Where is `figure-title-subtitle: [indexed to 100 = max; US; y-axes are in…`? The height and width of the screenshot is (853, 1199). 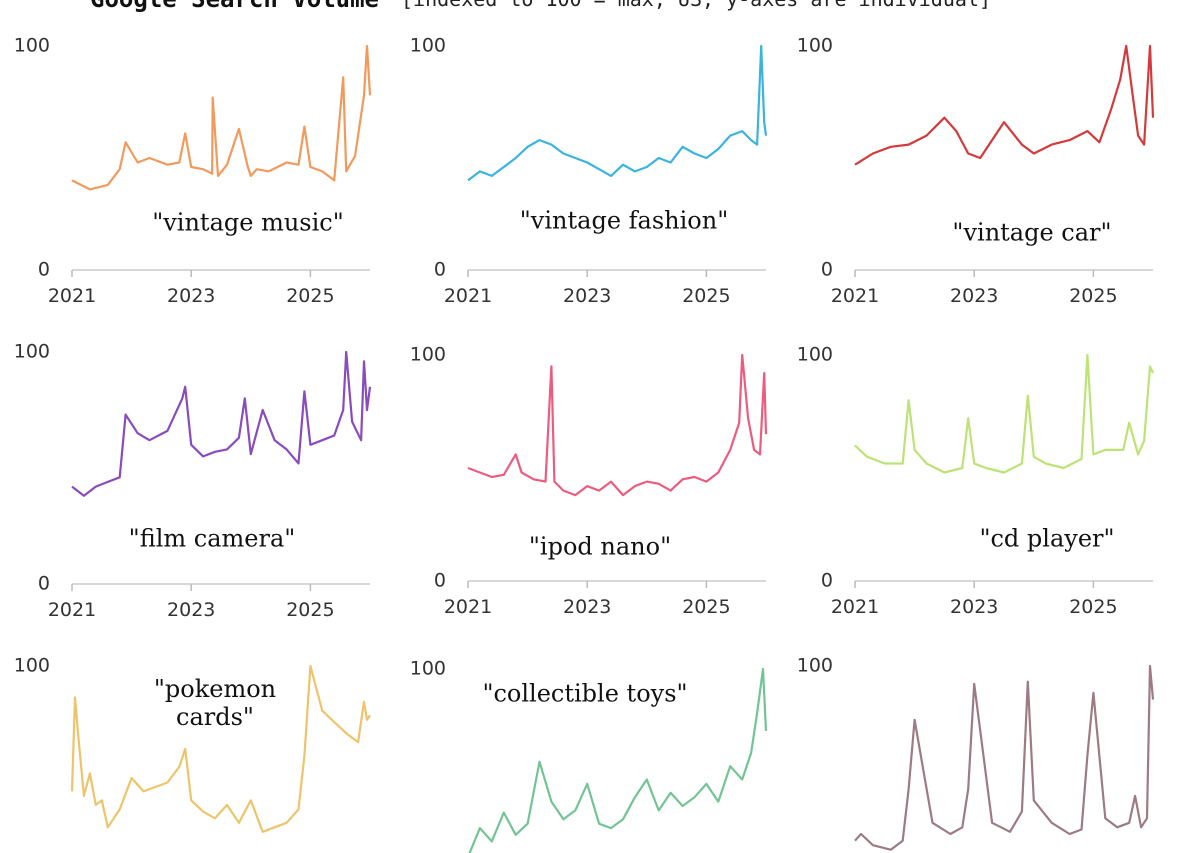
figure-title-subtitle: [indexed to 100 = max; US; y-axes are in… is located at coordinates (696, 5).